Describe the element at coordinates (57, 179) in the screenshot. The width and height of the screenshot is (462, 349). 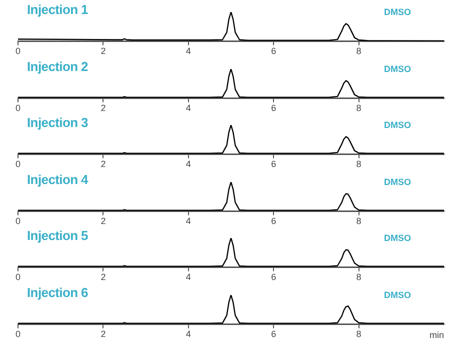
I see `chart-title: Injection 4` at that location.